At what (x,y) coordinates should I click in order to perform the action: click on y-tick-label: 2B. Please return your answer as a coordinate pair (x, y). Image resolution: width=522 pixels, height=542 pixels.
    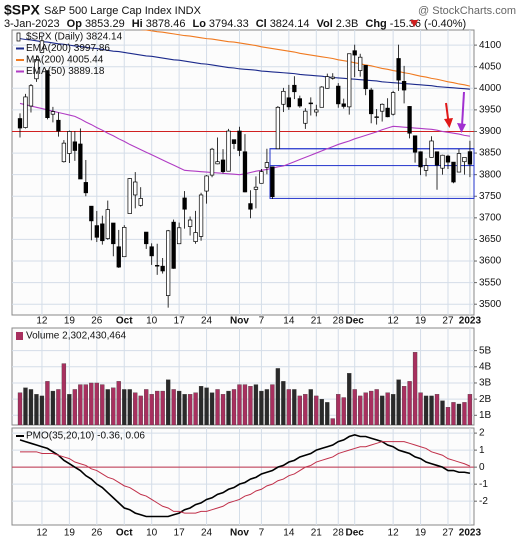
    Looking at the image, I should click on (485, 399).